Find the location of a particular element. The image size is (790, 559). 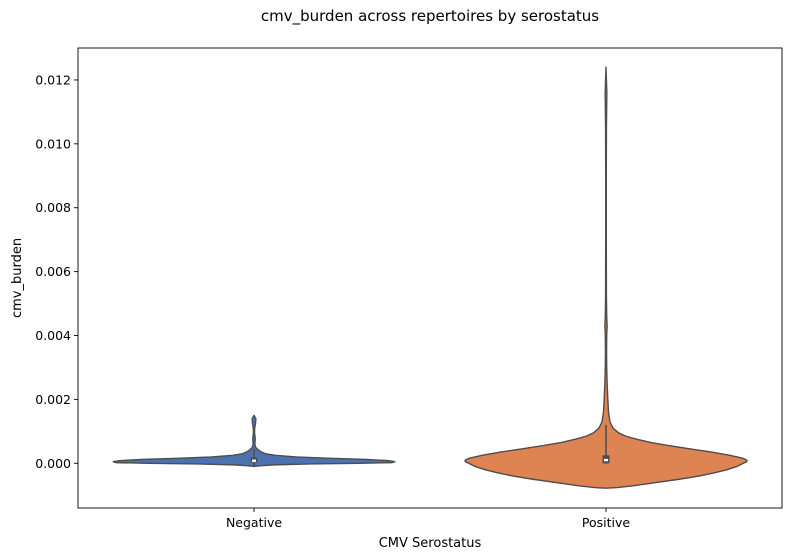

y-tick-label: 0.004 is located at coordinates (53, 335).